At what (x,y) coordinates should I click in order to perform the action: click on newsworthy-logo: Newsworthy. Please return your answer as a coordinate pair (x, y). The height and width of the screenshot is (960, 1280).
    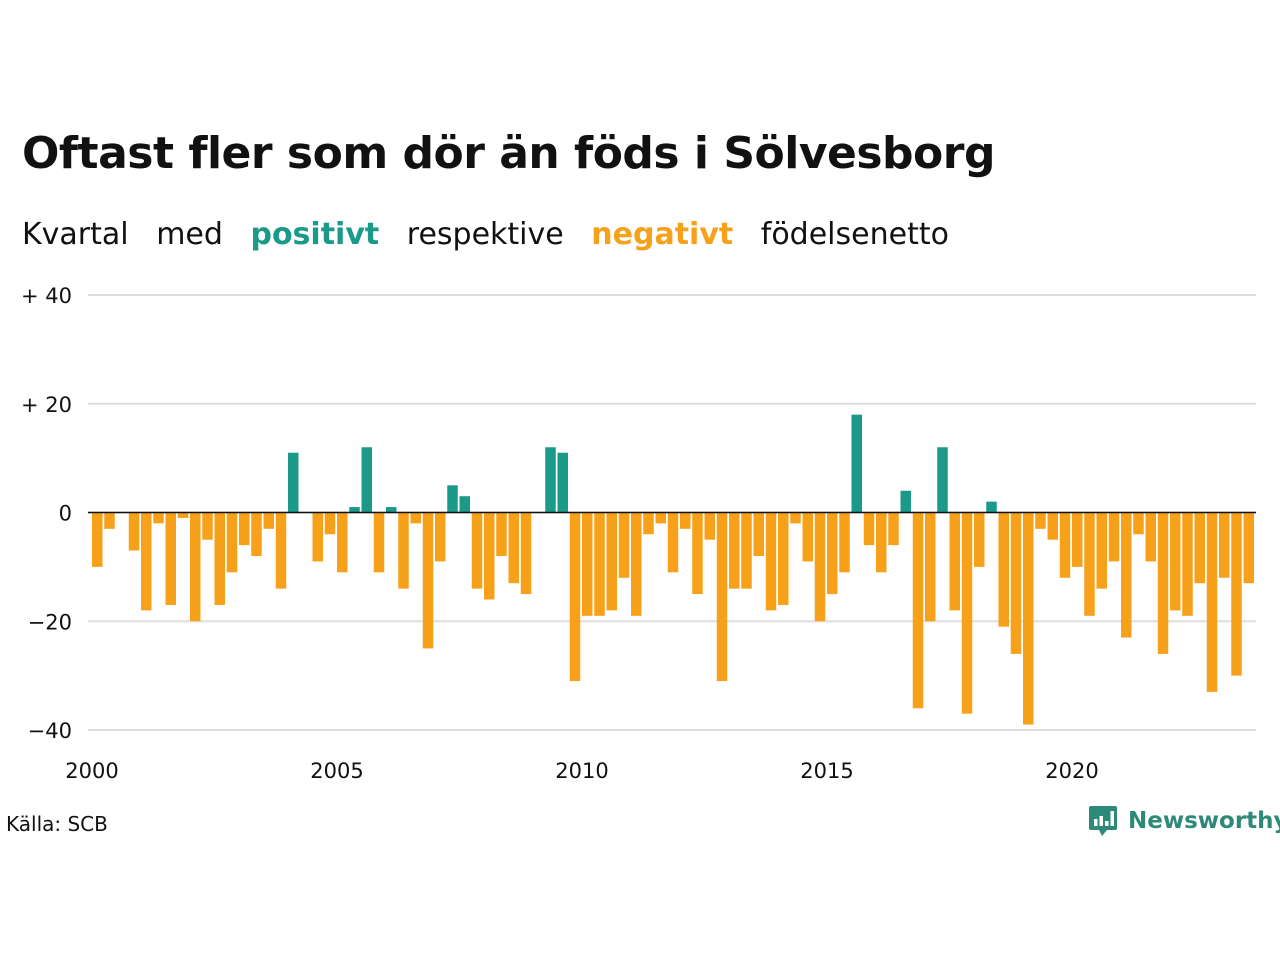
    Looking at the image, I should click on (1184, 821).